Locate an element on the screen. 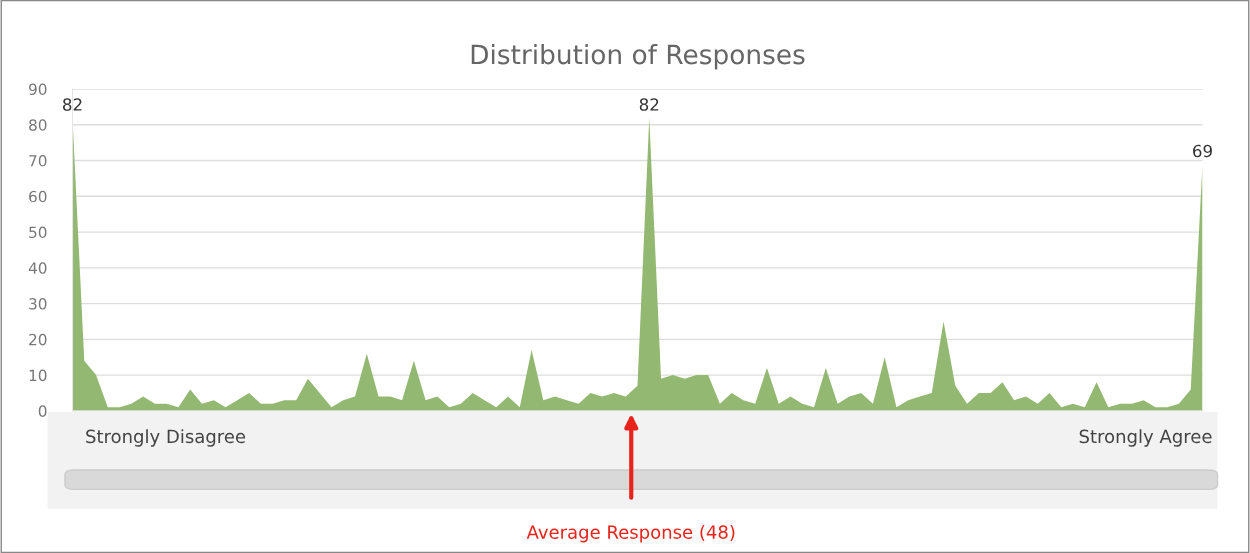  y-tick-label: 30 is located at coordinates (38, 304).